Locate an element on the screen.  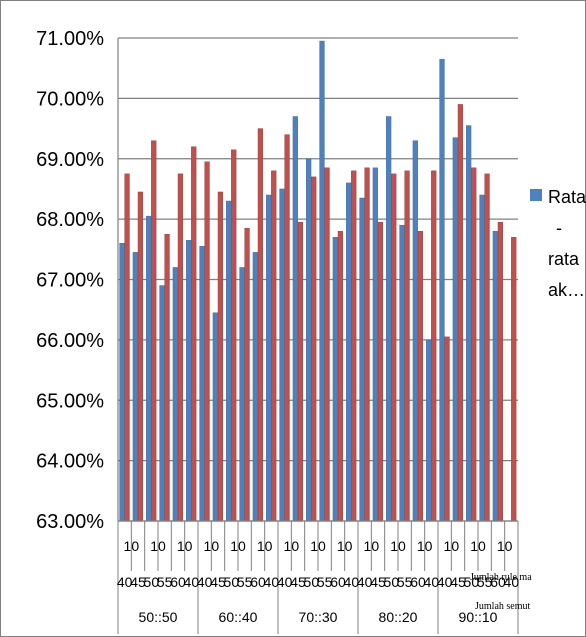
y-tick-label: 67.00% is located at coordinates (70, 281).